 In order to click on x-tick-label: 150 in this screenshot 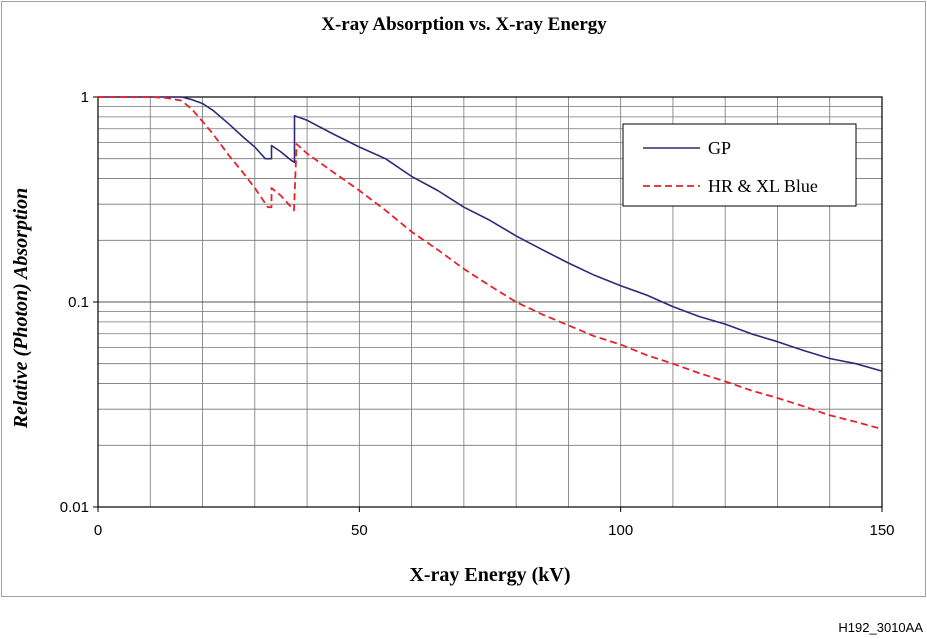, I will do `click(881, 530)`.